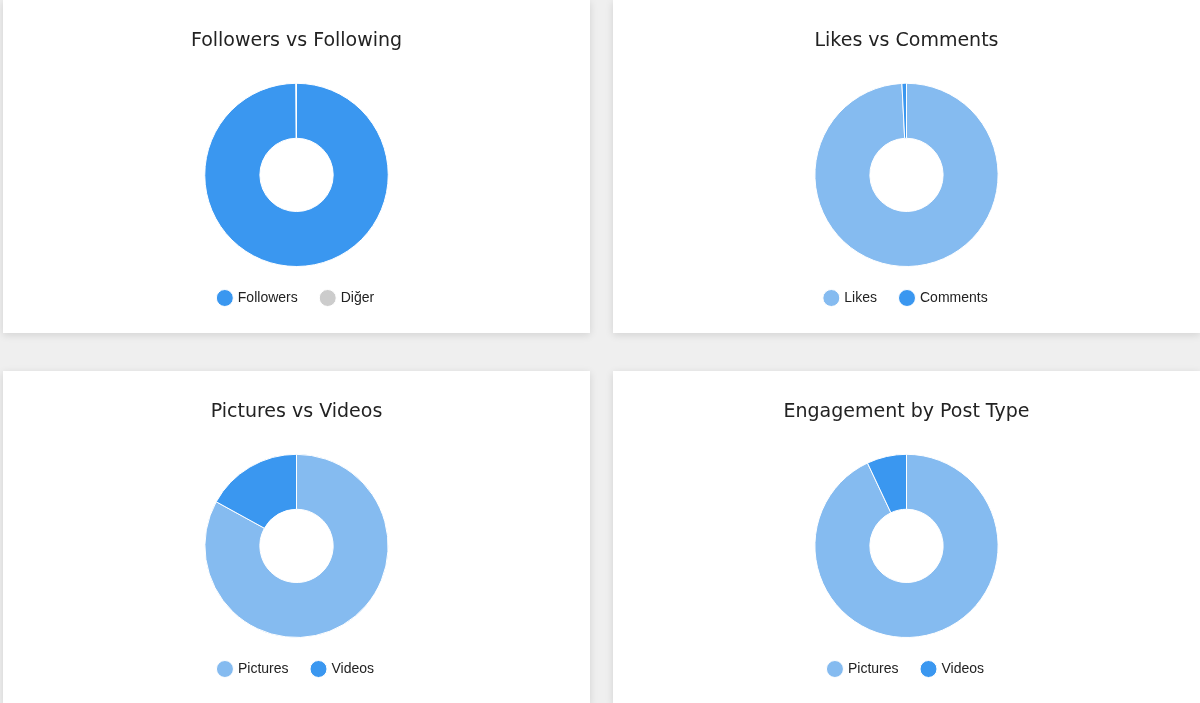 The image size is (1200, 703). What do you see at coordinates (267, 296) in the screenshot?
I see `legend-label: Followers` at bounding box center [267, 296].